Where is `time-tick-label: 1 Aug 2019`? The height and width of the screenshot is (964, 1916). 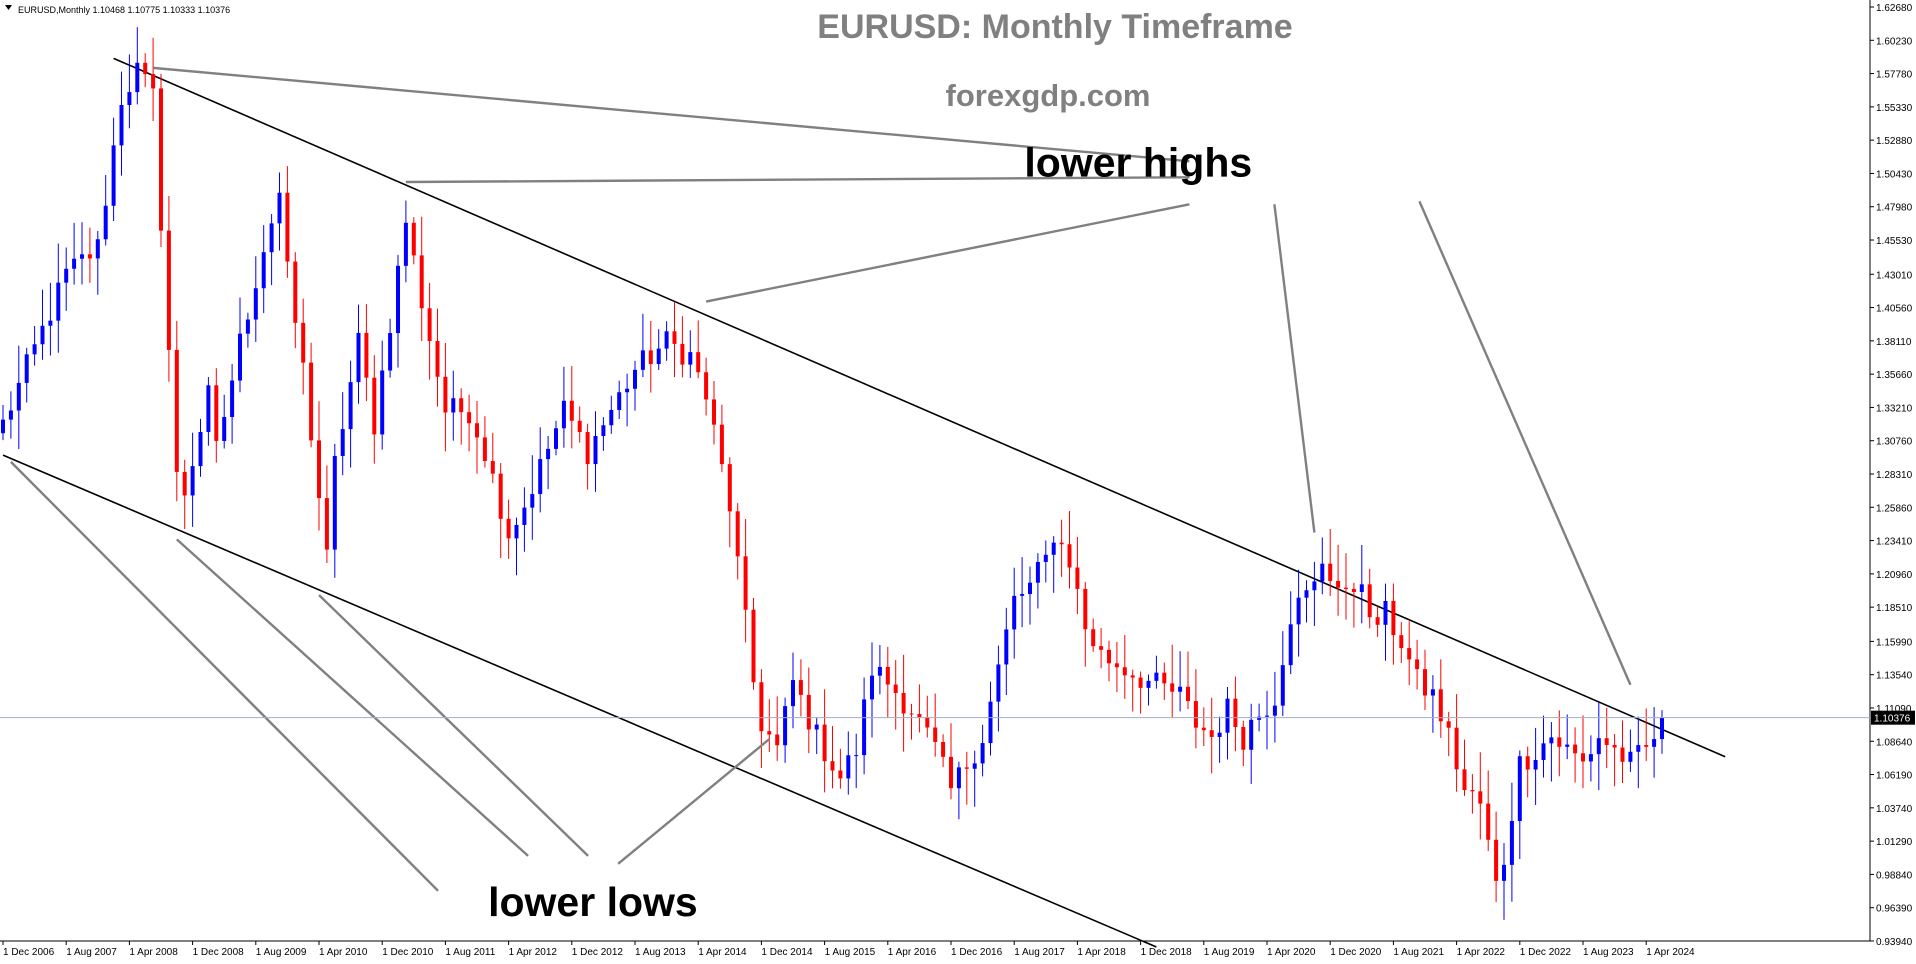 time-tick-label: 1 Aug 2019 is located at coordinates (1229, 952).